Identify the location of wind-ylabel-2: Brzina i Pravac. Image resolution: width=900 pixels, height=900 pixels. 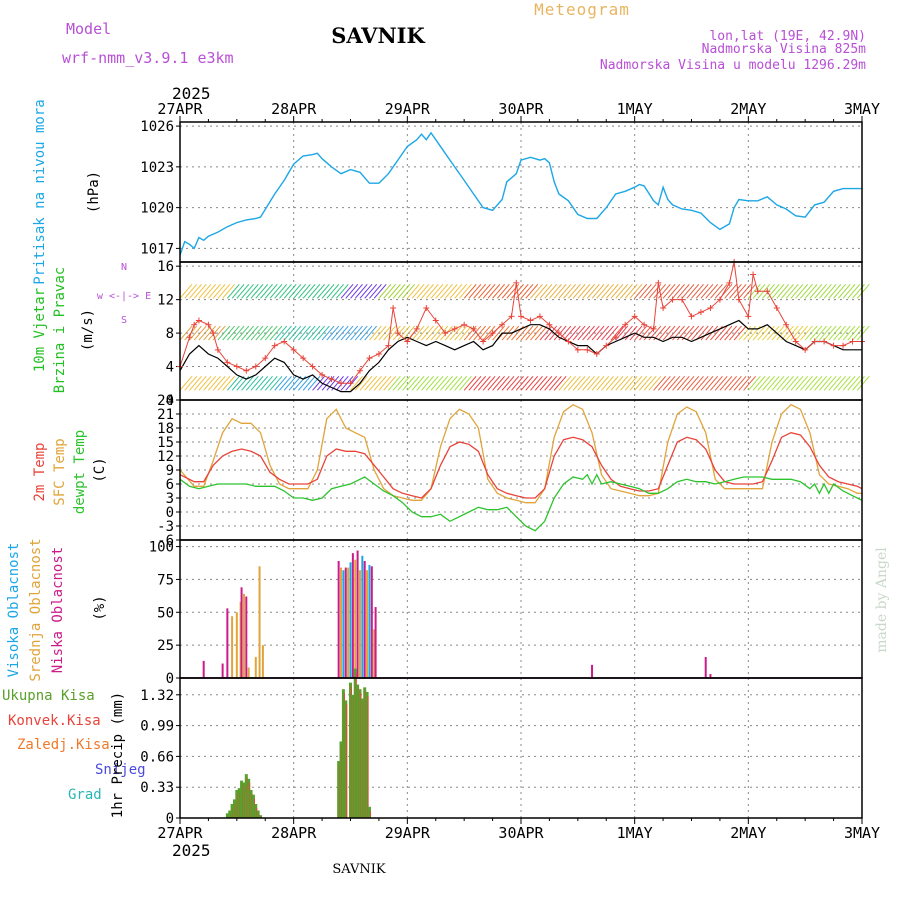
(60, 330).